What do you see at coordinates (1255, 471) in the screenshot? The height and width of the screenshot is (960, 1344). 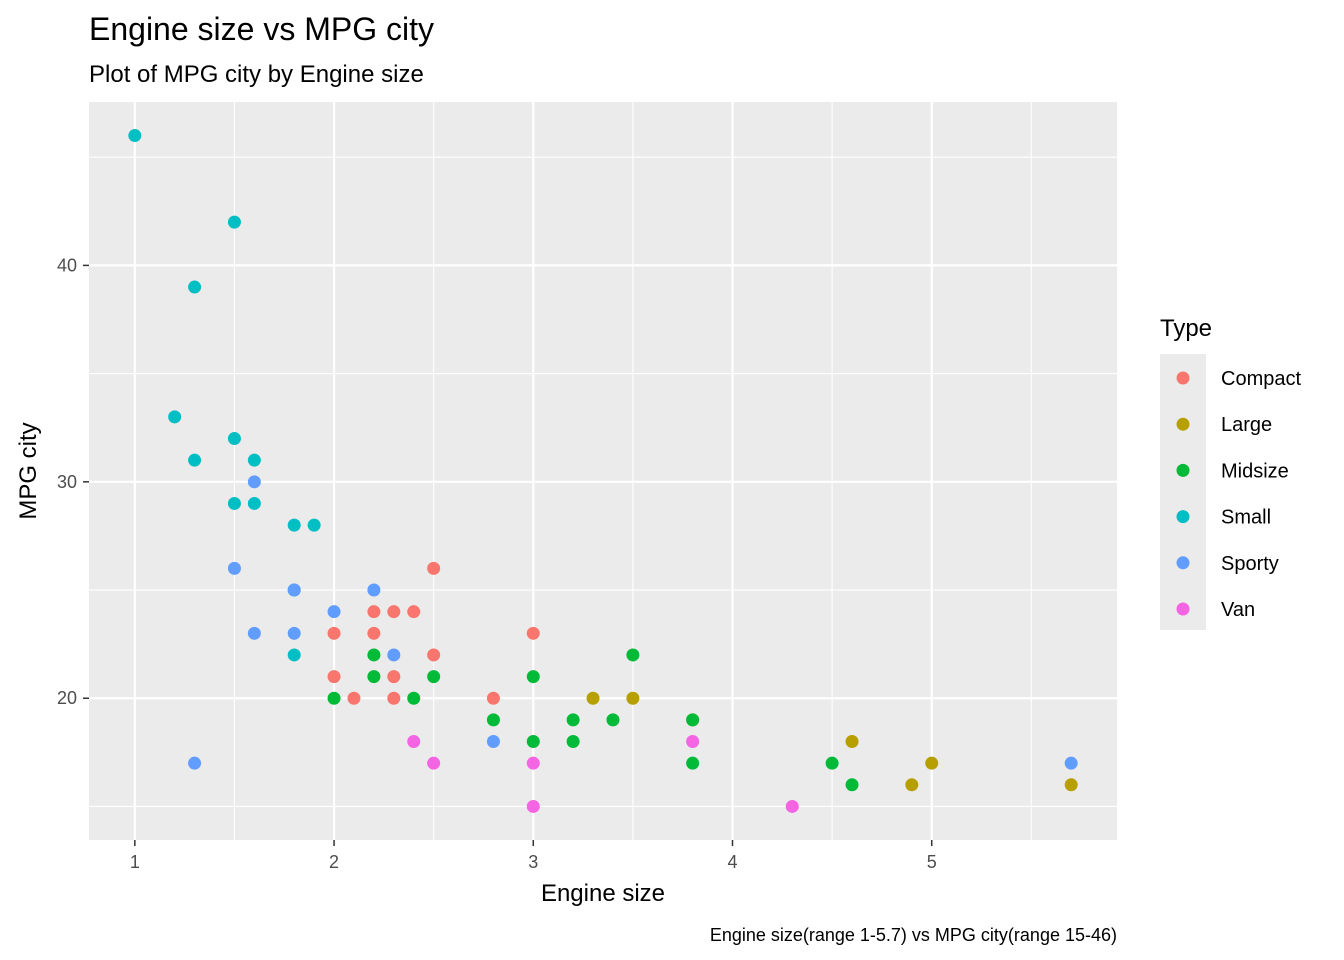 I see `legend-label-midsize: Midsize` at bounding box center [1255, 471].